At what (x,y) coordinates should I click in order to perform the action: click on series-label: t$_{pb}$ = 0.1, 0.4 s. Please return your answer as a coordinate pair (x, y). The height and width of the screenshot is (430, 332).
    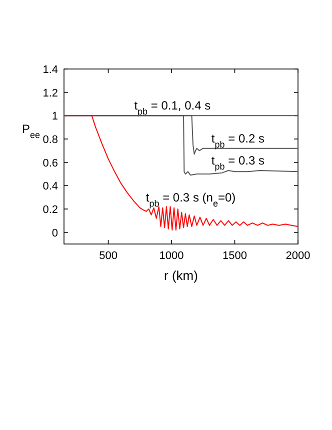
    Looking at the image, I should click on (172, 107).